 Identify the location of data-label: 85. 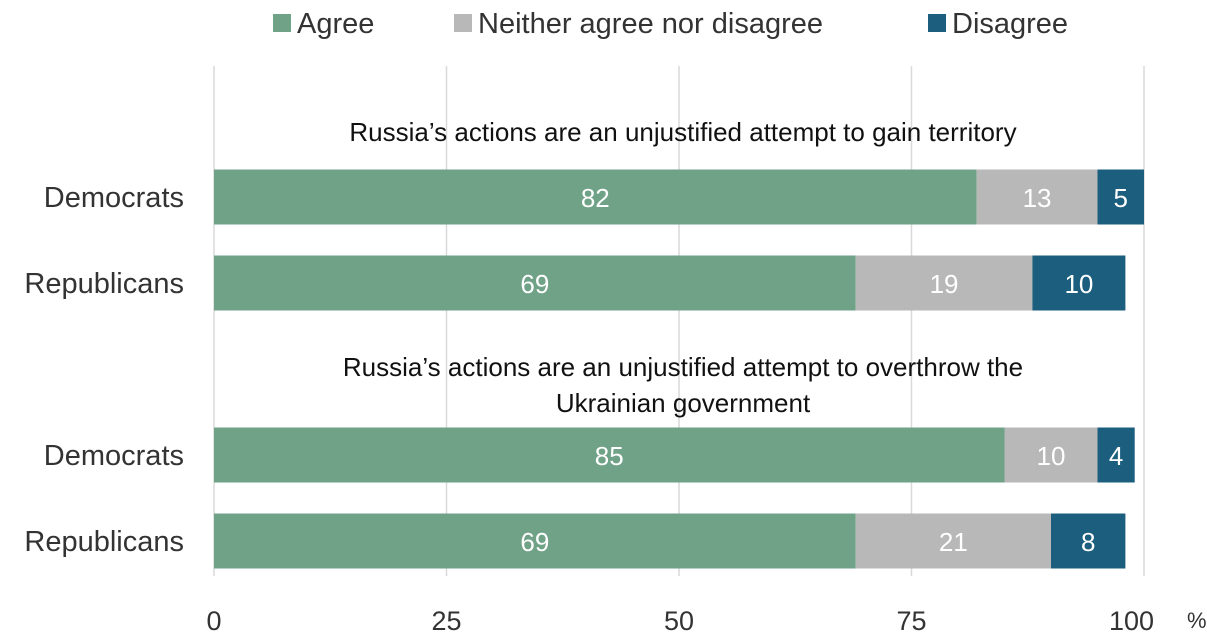
(609, 456).